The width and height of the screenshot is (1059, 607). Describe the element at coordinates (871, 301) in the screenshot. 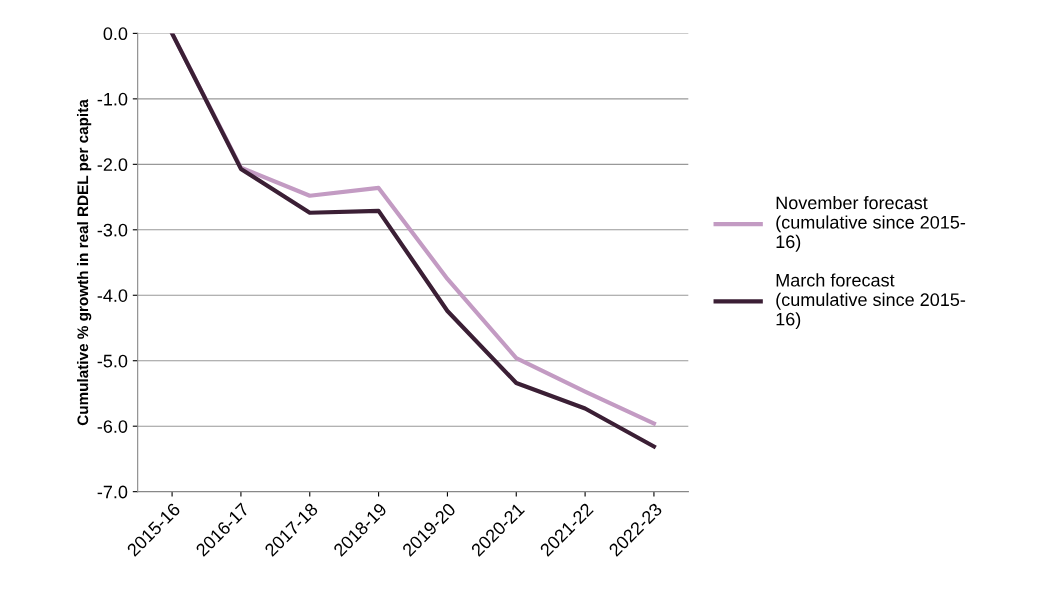

I see `legend-label: March forecast (cumulative since 2015- 16)` at that location.